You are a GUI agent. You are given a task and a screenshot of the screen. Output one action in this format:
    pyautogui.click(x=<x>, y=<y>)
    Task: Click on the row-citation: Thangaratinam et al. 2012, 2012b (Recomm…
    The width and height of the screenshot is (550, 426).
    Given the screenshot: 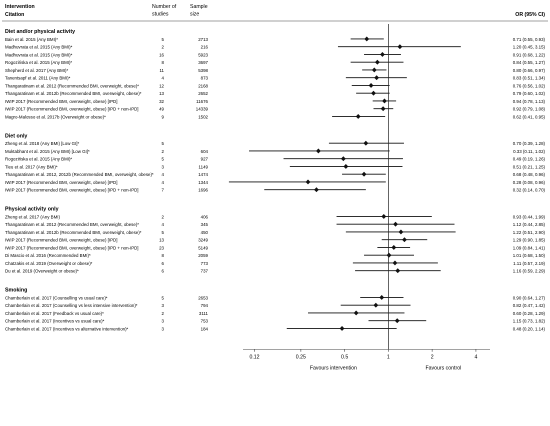 What is the action you would take?
    pyautogui.click(x=79, y=174)
    